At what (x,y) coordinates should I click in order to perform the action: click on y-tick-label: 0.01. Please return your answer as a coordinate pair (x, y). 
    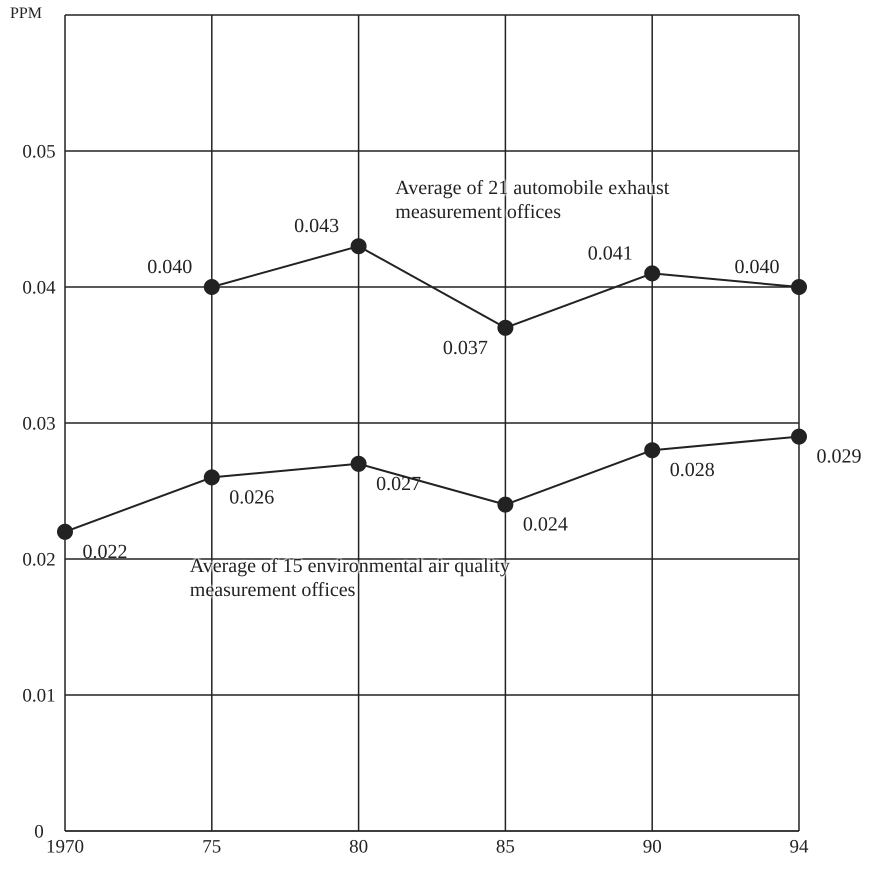
    Looking at the image, I should click on (39, 696).